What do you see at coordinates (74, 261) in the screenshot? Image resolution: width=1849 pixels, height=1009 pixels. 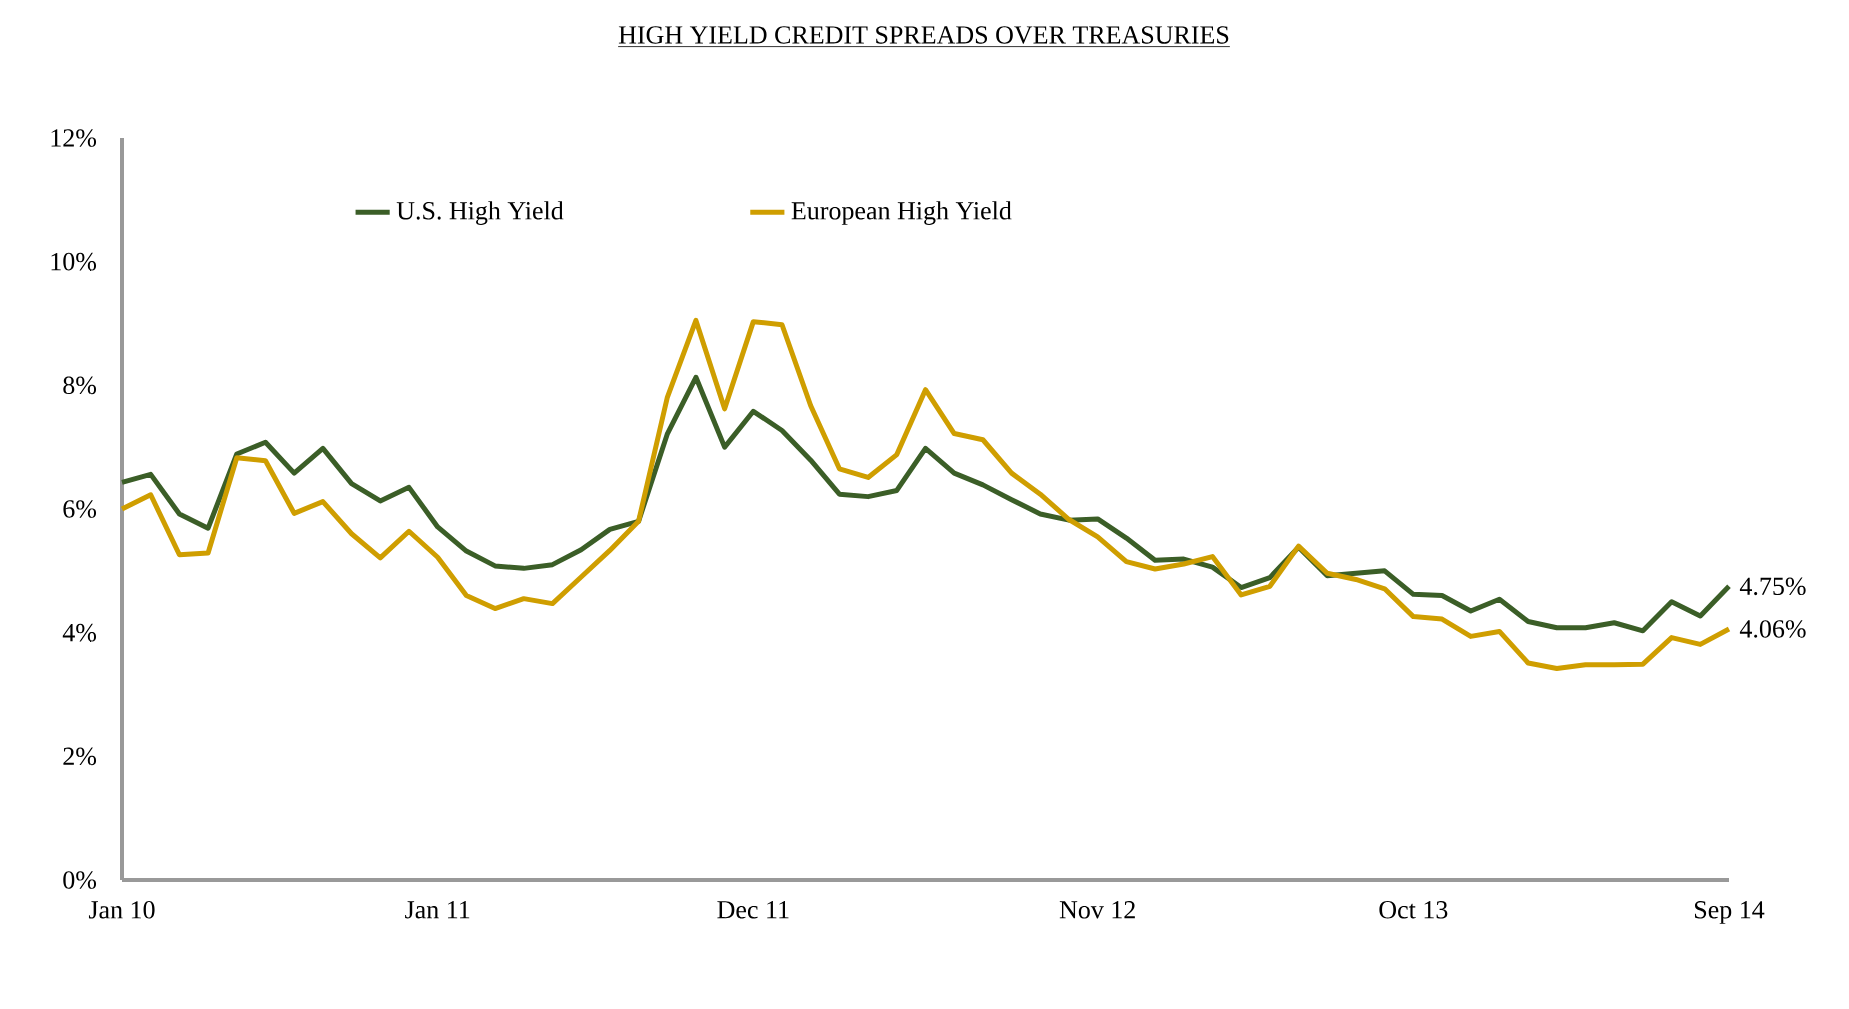 I see `y-tick-label: 10%` at bounding box center [74, 261].